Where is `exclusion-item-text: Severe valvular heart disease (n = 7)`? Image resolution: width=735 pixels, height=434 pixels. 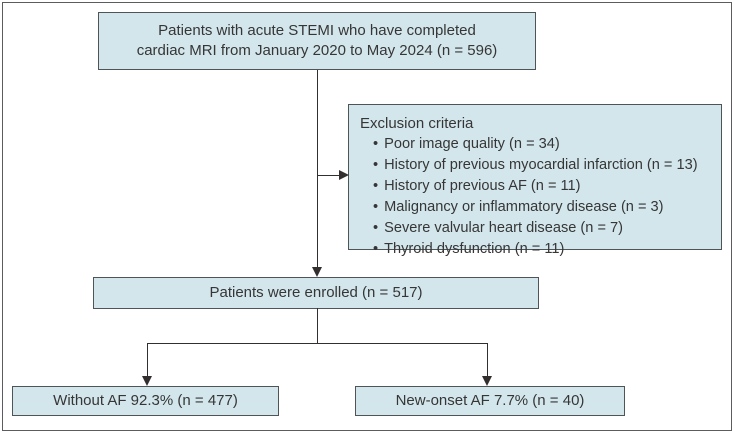 exclusion-item-text: Severe valvular heart disease (n = 7) is located at coordinates (504, 228).